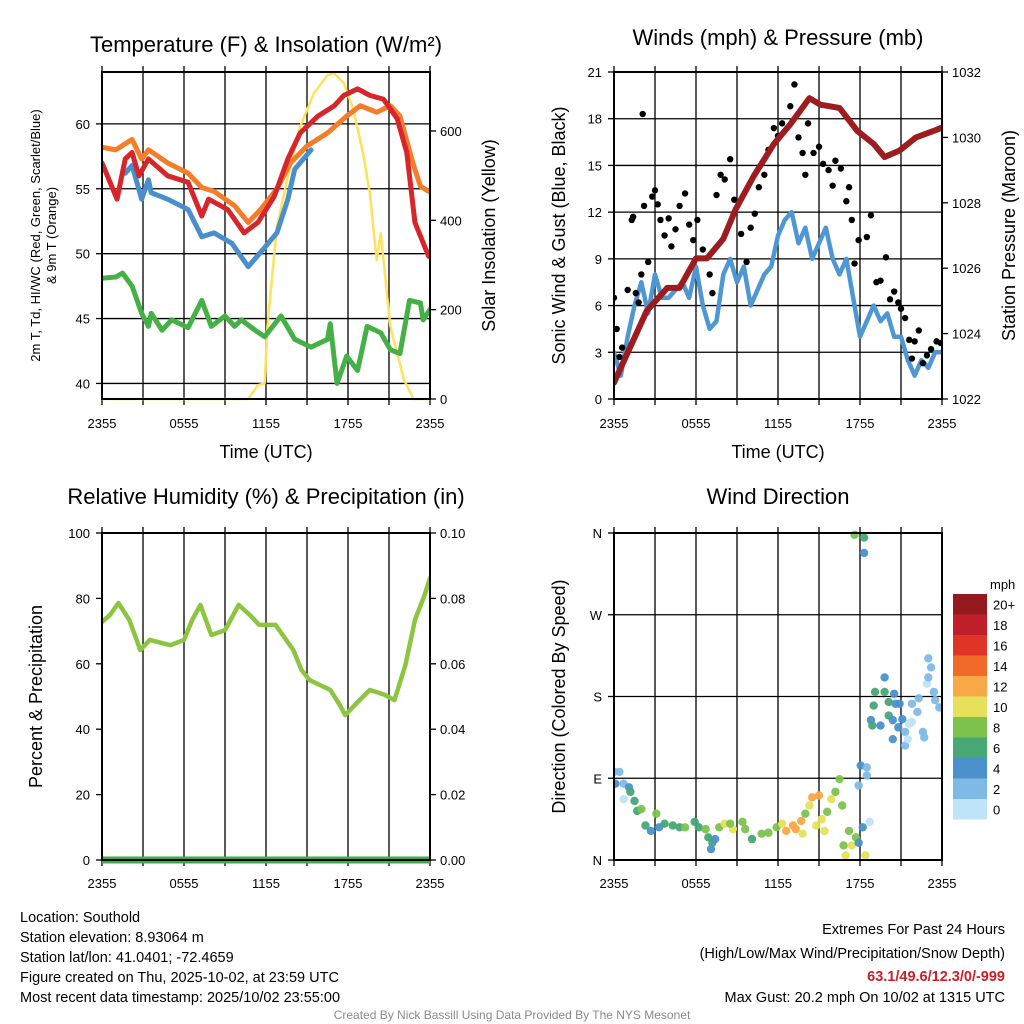 The width and height of the screenshot is (1024, 1024). I want to click on sonic-wind-line, so click(778, 293).